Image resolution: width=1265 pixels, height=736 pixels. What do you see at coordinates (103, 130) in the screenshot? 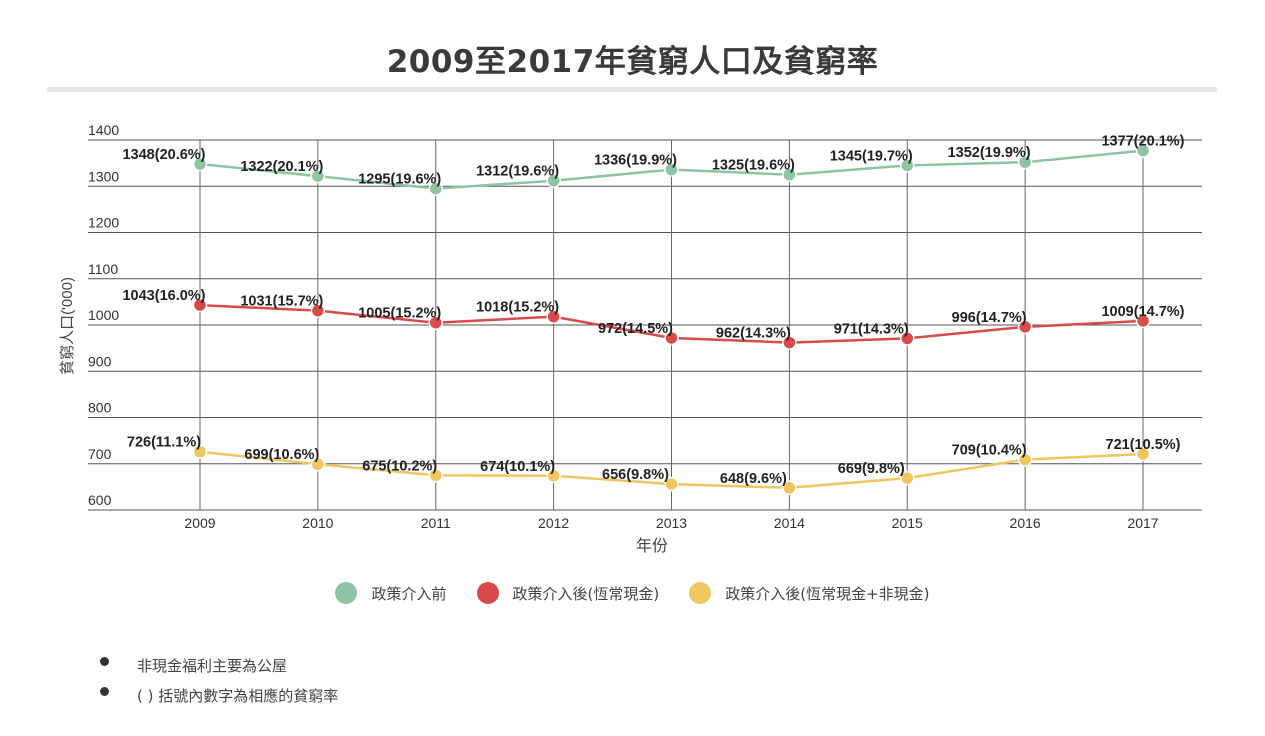
I see `y-tick-label: 1400` at bounding box center [103, 130].